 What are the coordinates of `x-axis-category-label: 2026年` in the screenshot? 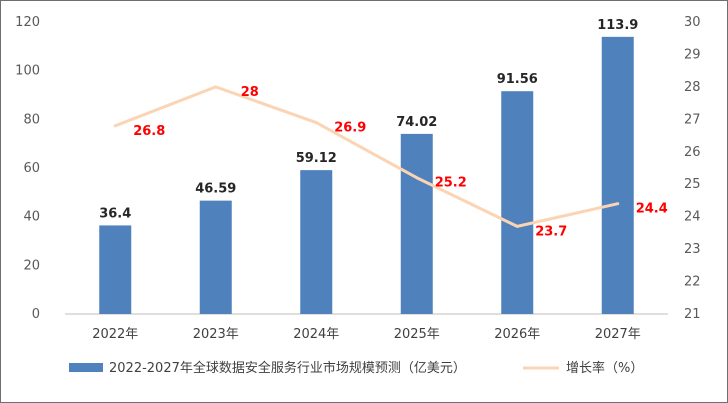 It's located at (517, 334).